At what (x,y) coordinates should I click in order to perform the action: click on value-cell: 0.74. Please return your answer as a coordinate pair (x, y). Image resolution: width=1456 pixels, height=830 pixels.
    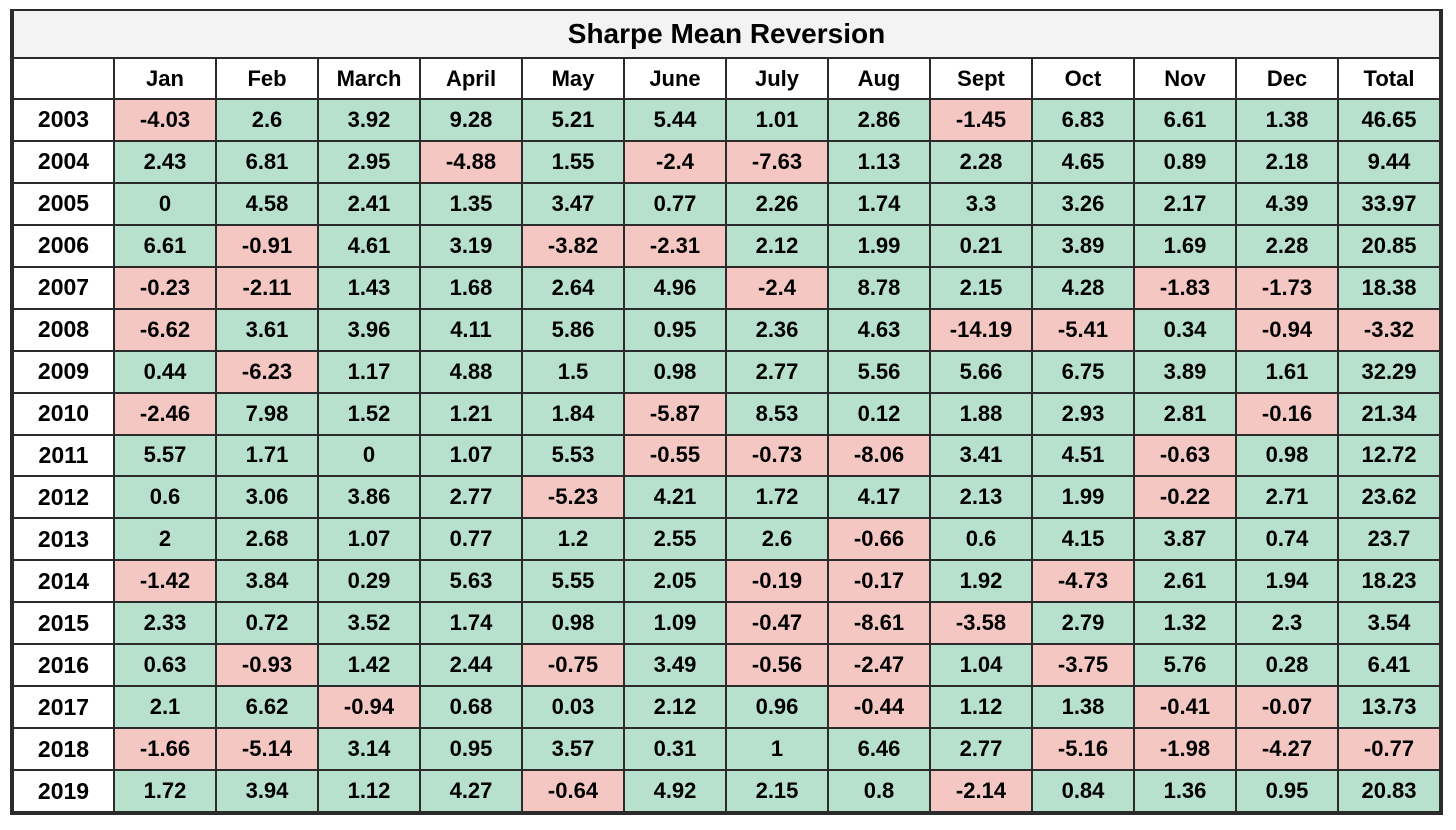
    Looking at the image, I should click on (1287, 539).